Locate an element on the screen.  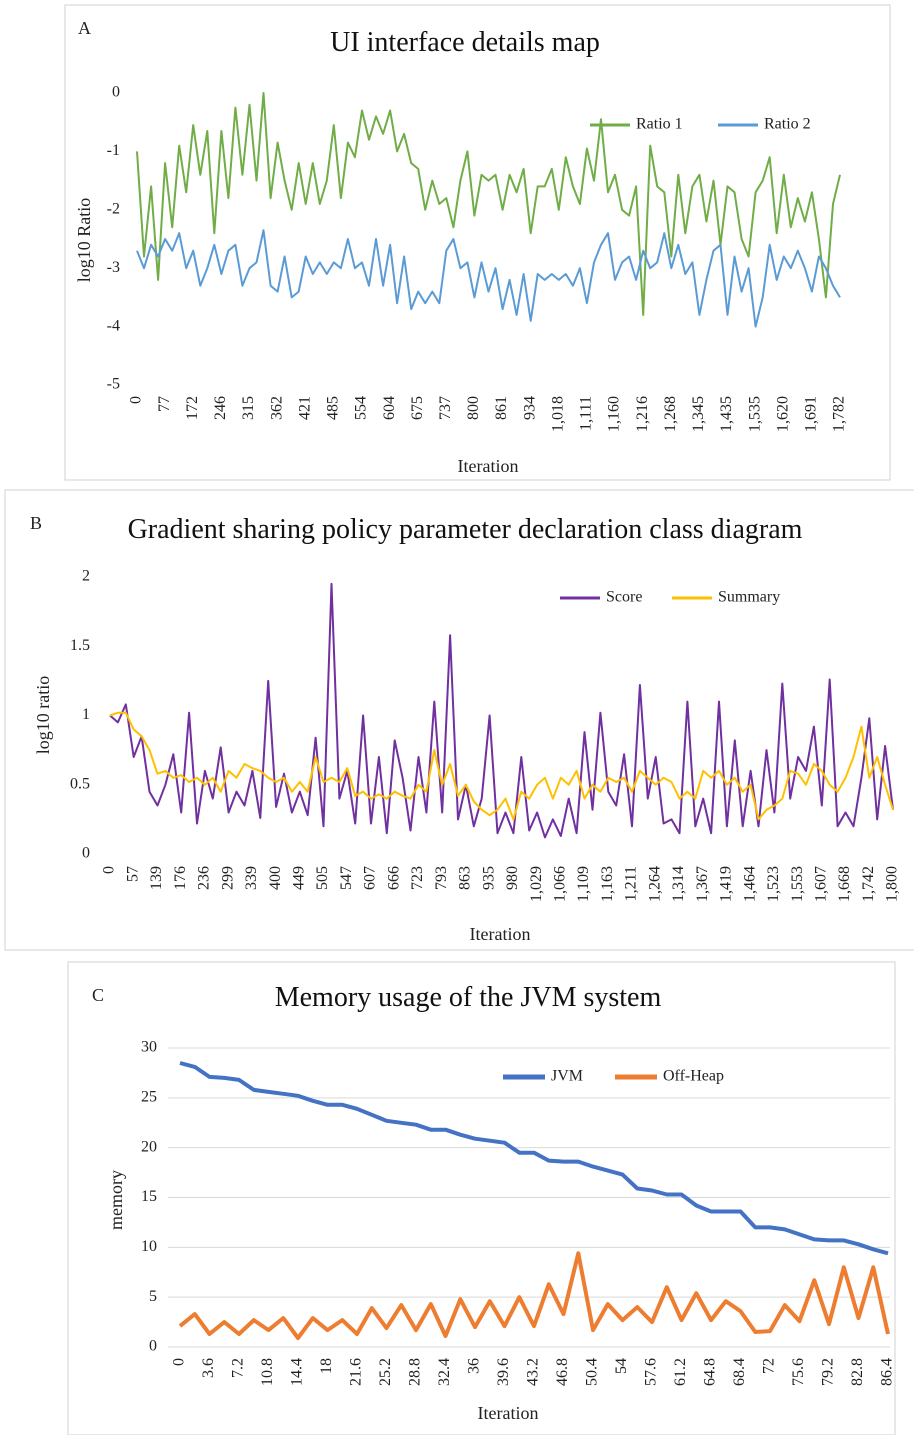
x-tick-label: 54 is located at coordinates (621, 1366).